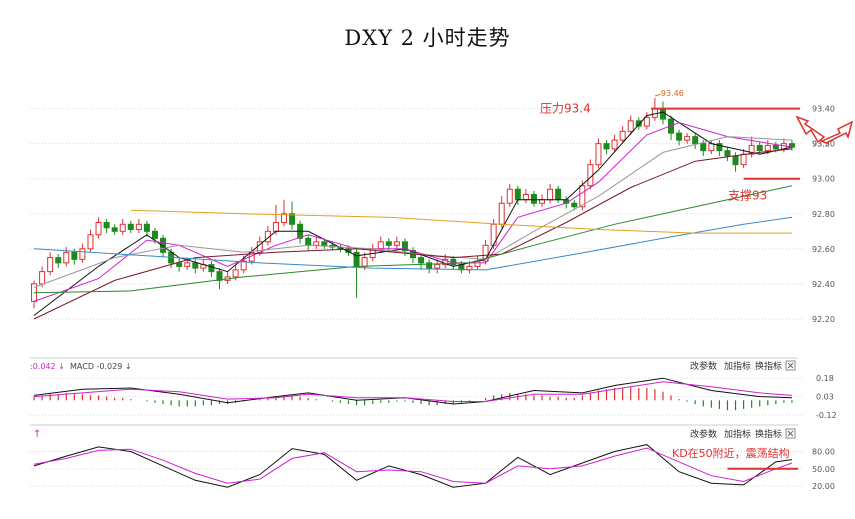 The image size is (855, 519). Describe the element at coordinates (823, 284) in the screenshot. I see `y-tick-label: 92.40` at that location.